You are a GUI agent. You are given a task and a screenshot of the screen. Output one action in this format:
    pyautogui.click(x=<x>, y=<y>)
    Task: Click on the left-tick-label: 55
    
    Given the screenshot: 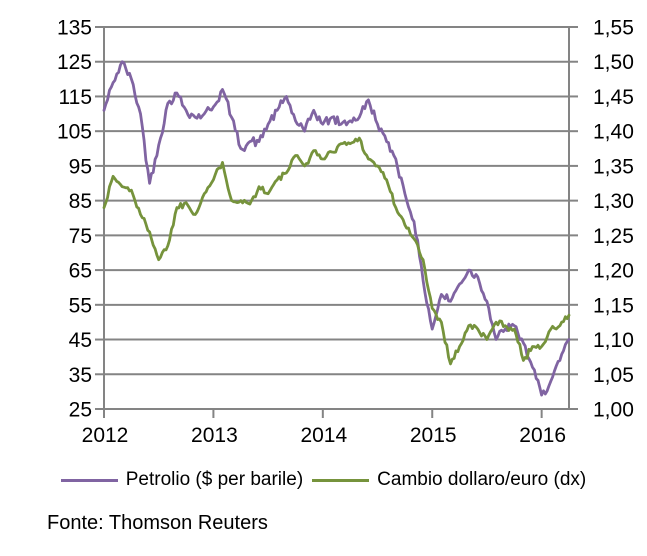 What is the action you would take?
    pyautogui.click(x=80, y=305)
    